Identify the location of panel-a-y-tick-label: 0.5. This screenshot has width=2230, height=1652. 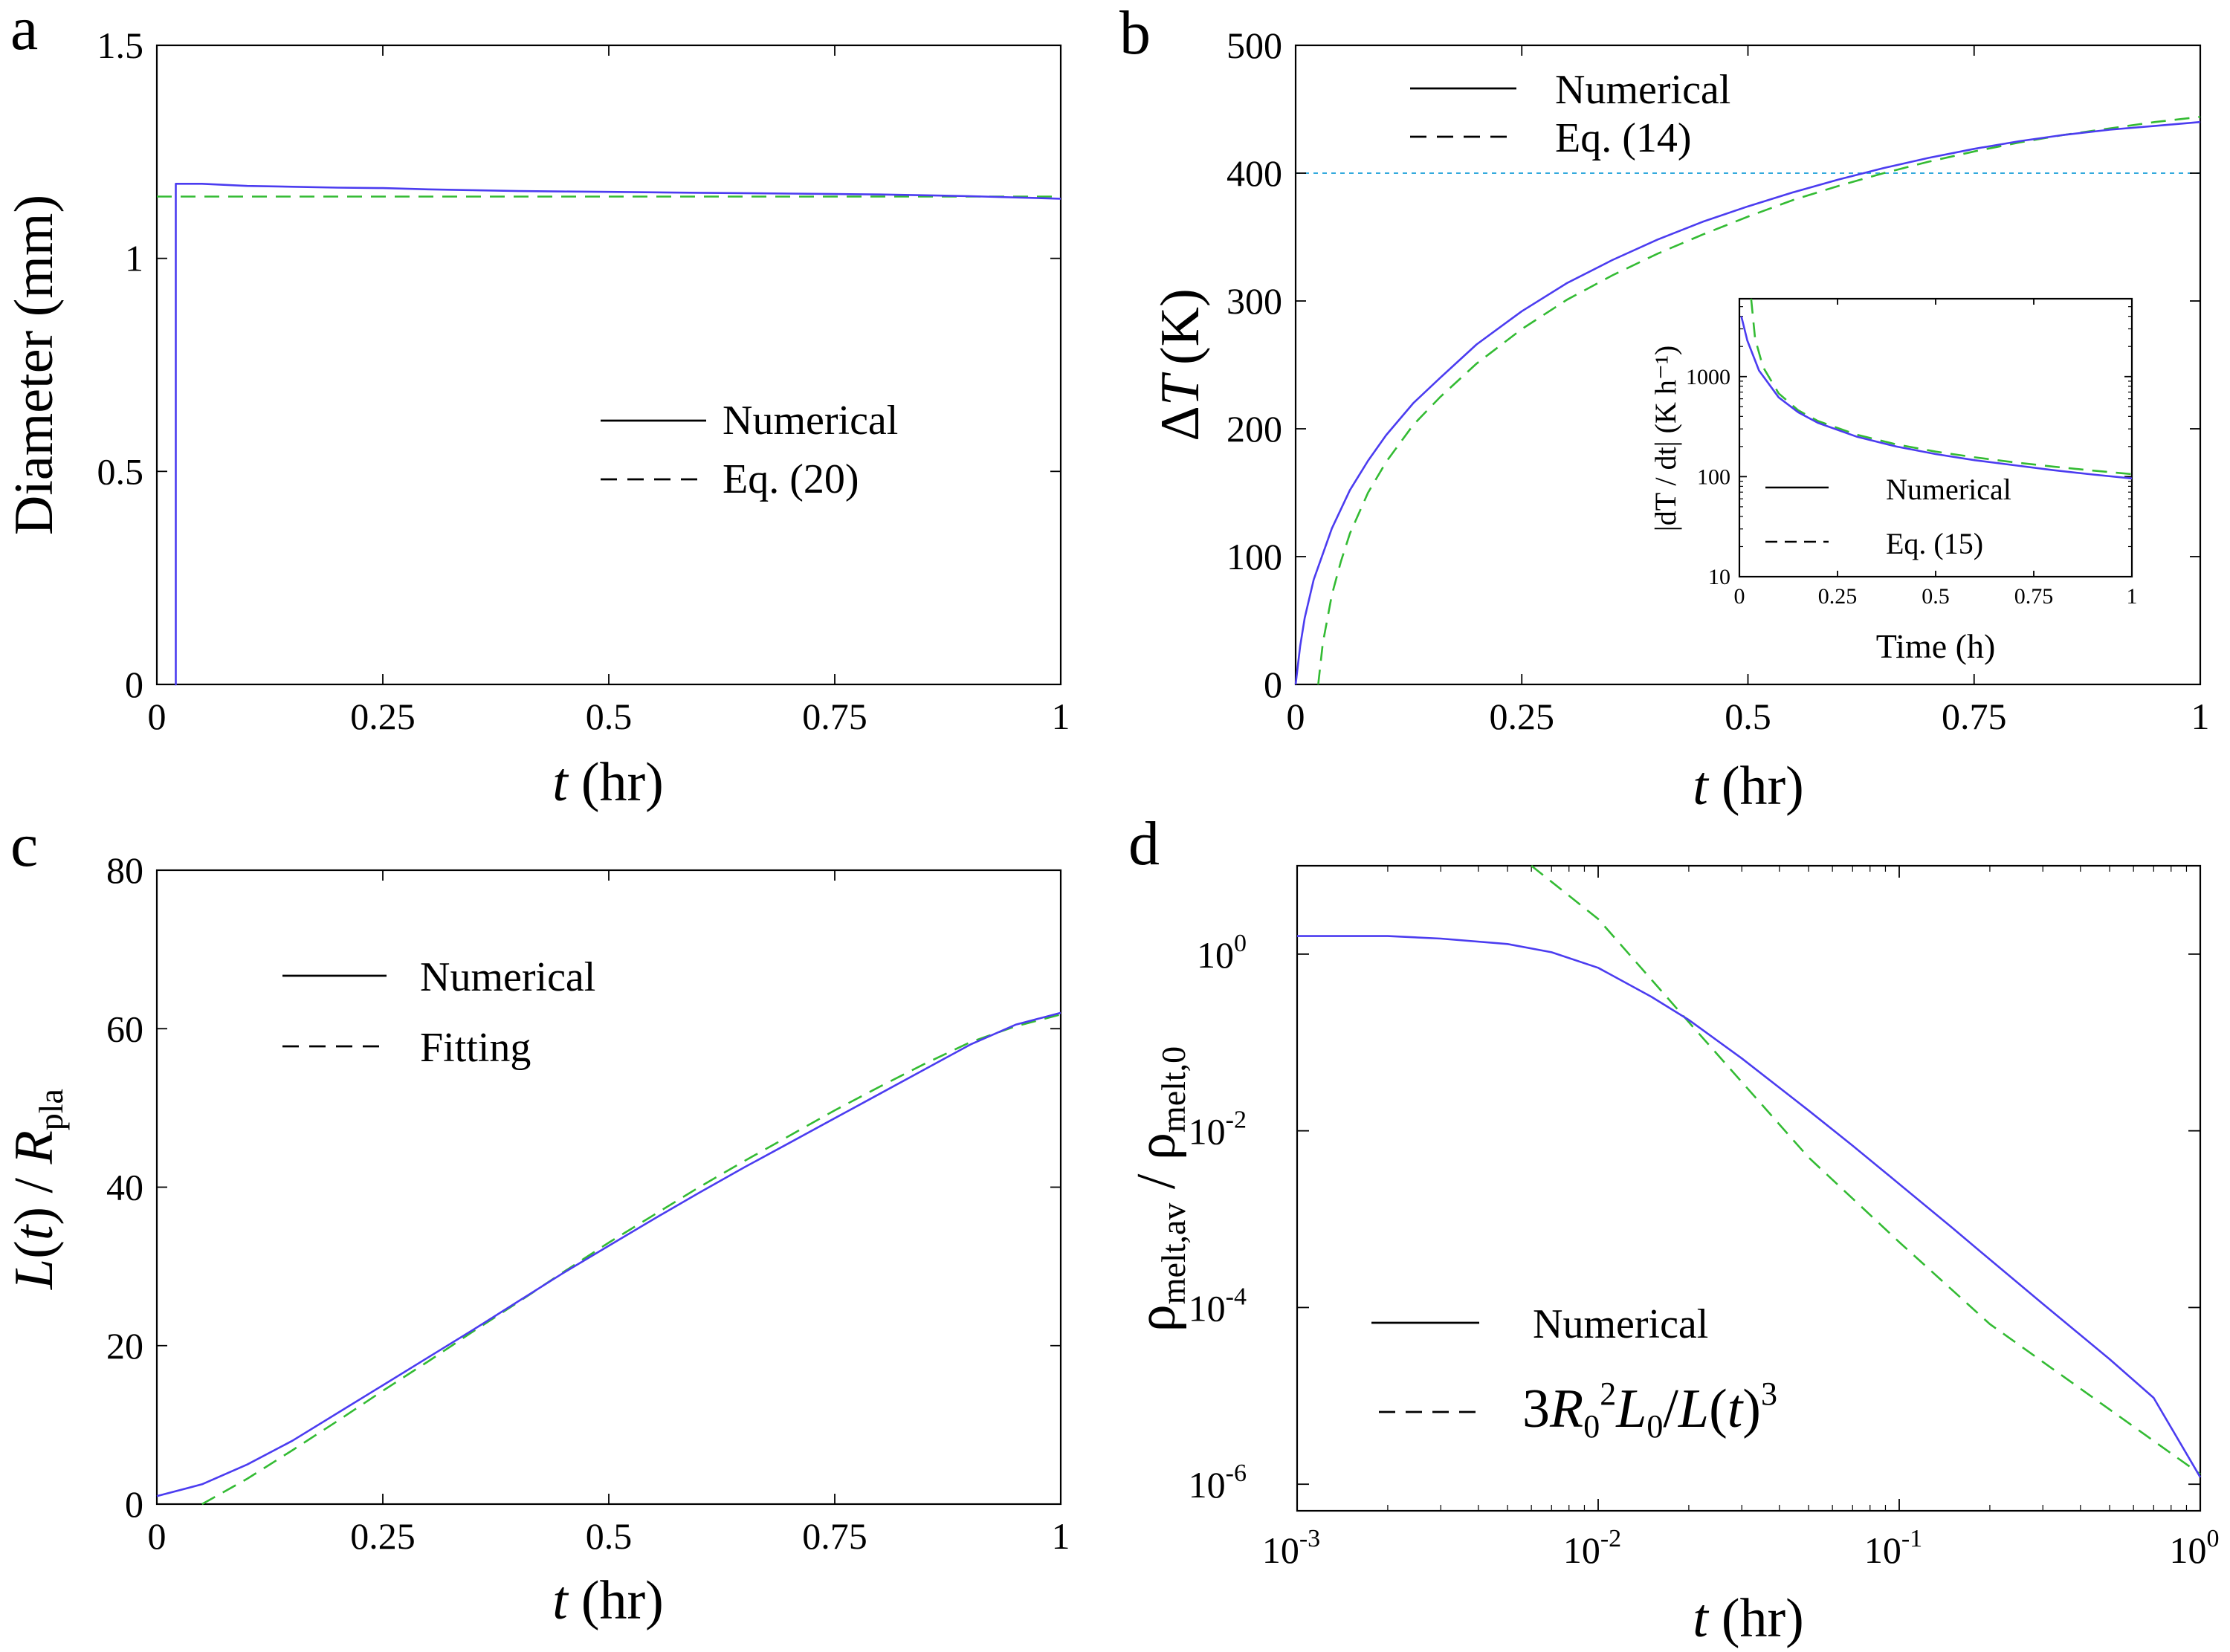
(120, 471).